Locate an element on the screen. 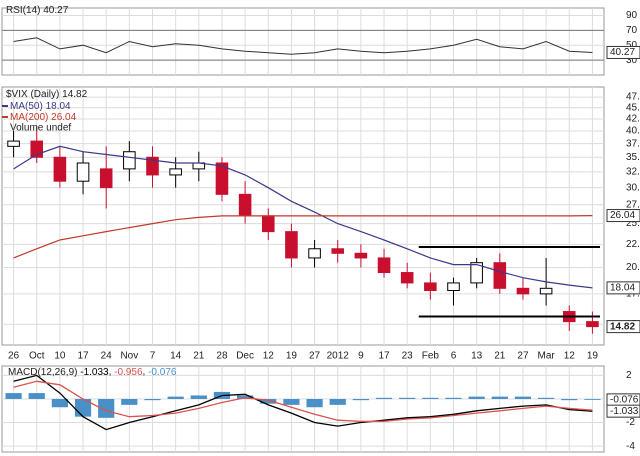 The height and width of the screenshot is (456, 640). value-label: -1.033 is located at coordinates (624, 411).